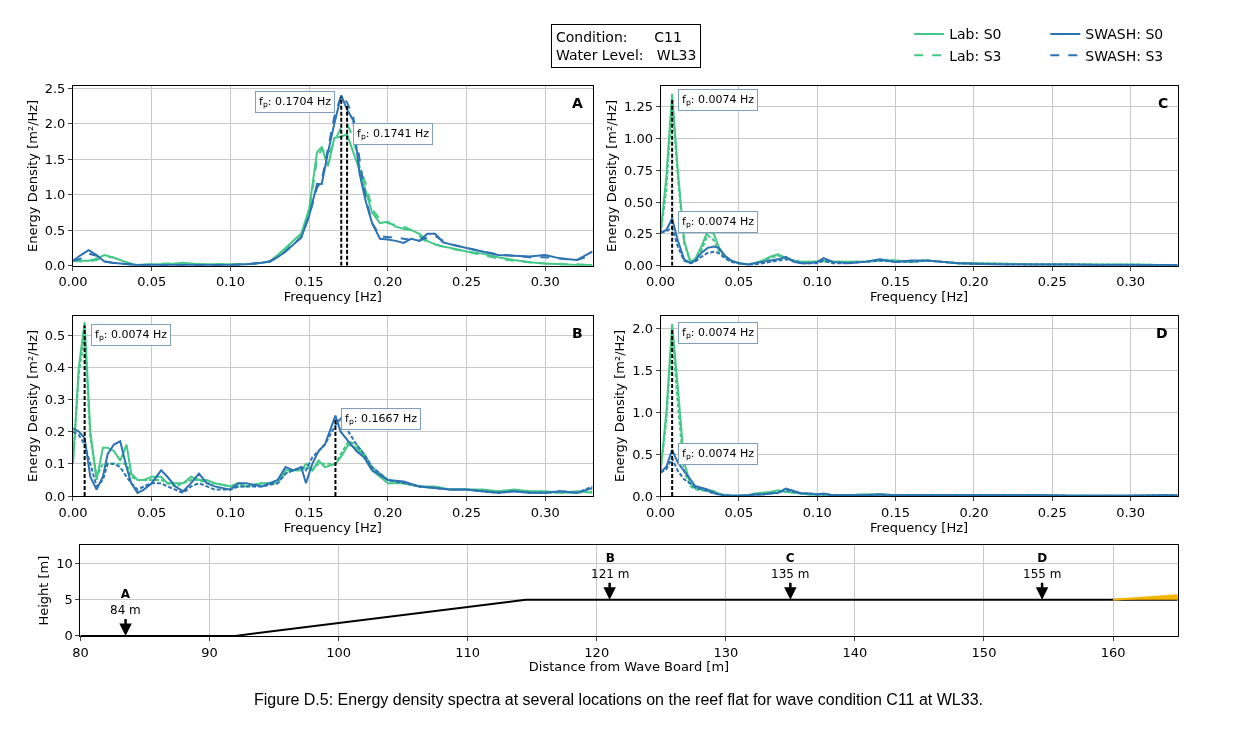 The image size is (1237, 736). I want to click on y-tick-label: 0.50, so click(638, 202).